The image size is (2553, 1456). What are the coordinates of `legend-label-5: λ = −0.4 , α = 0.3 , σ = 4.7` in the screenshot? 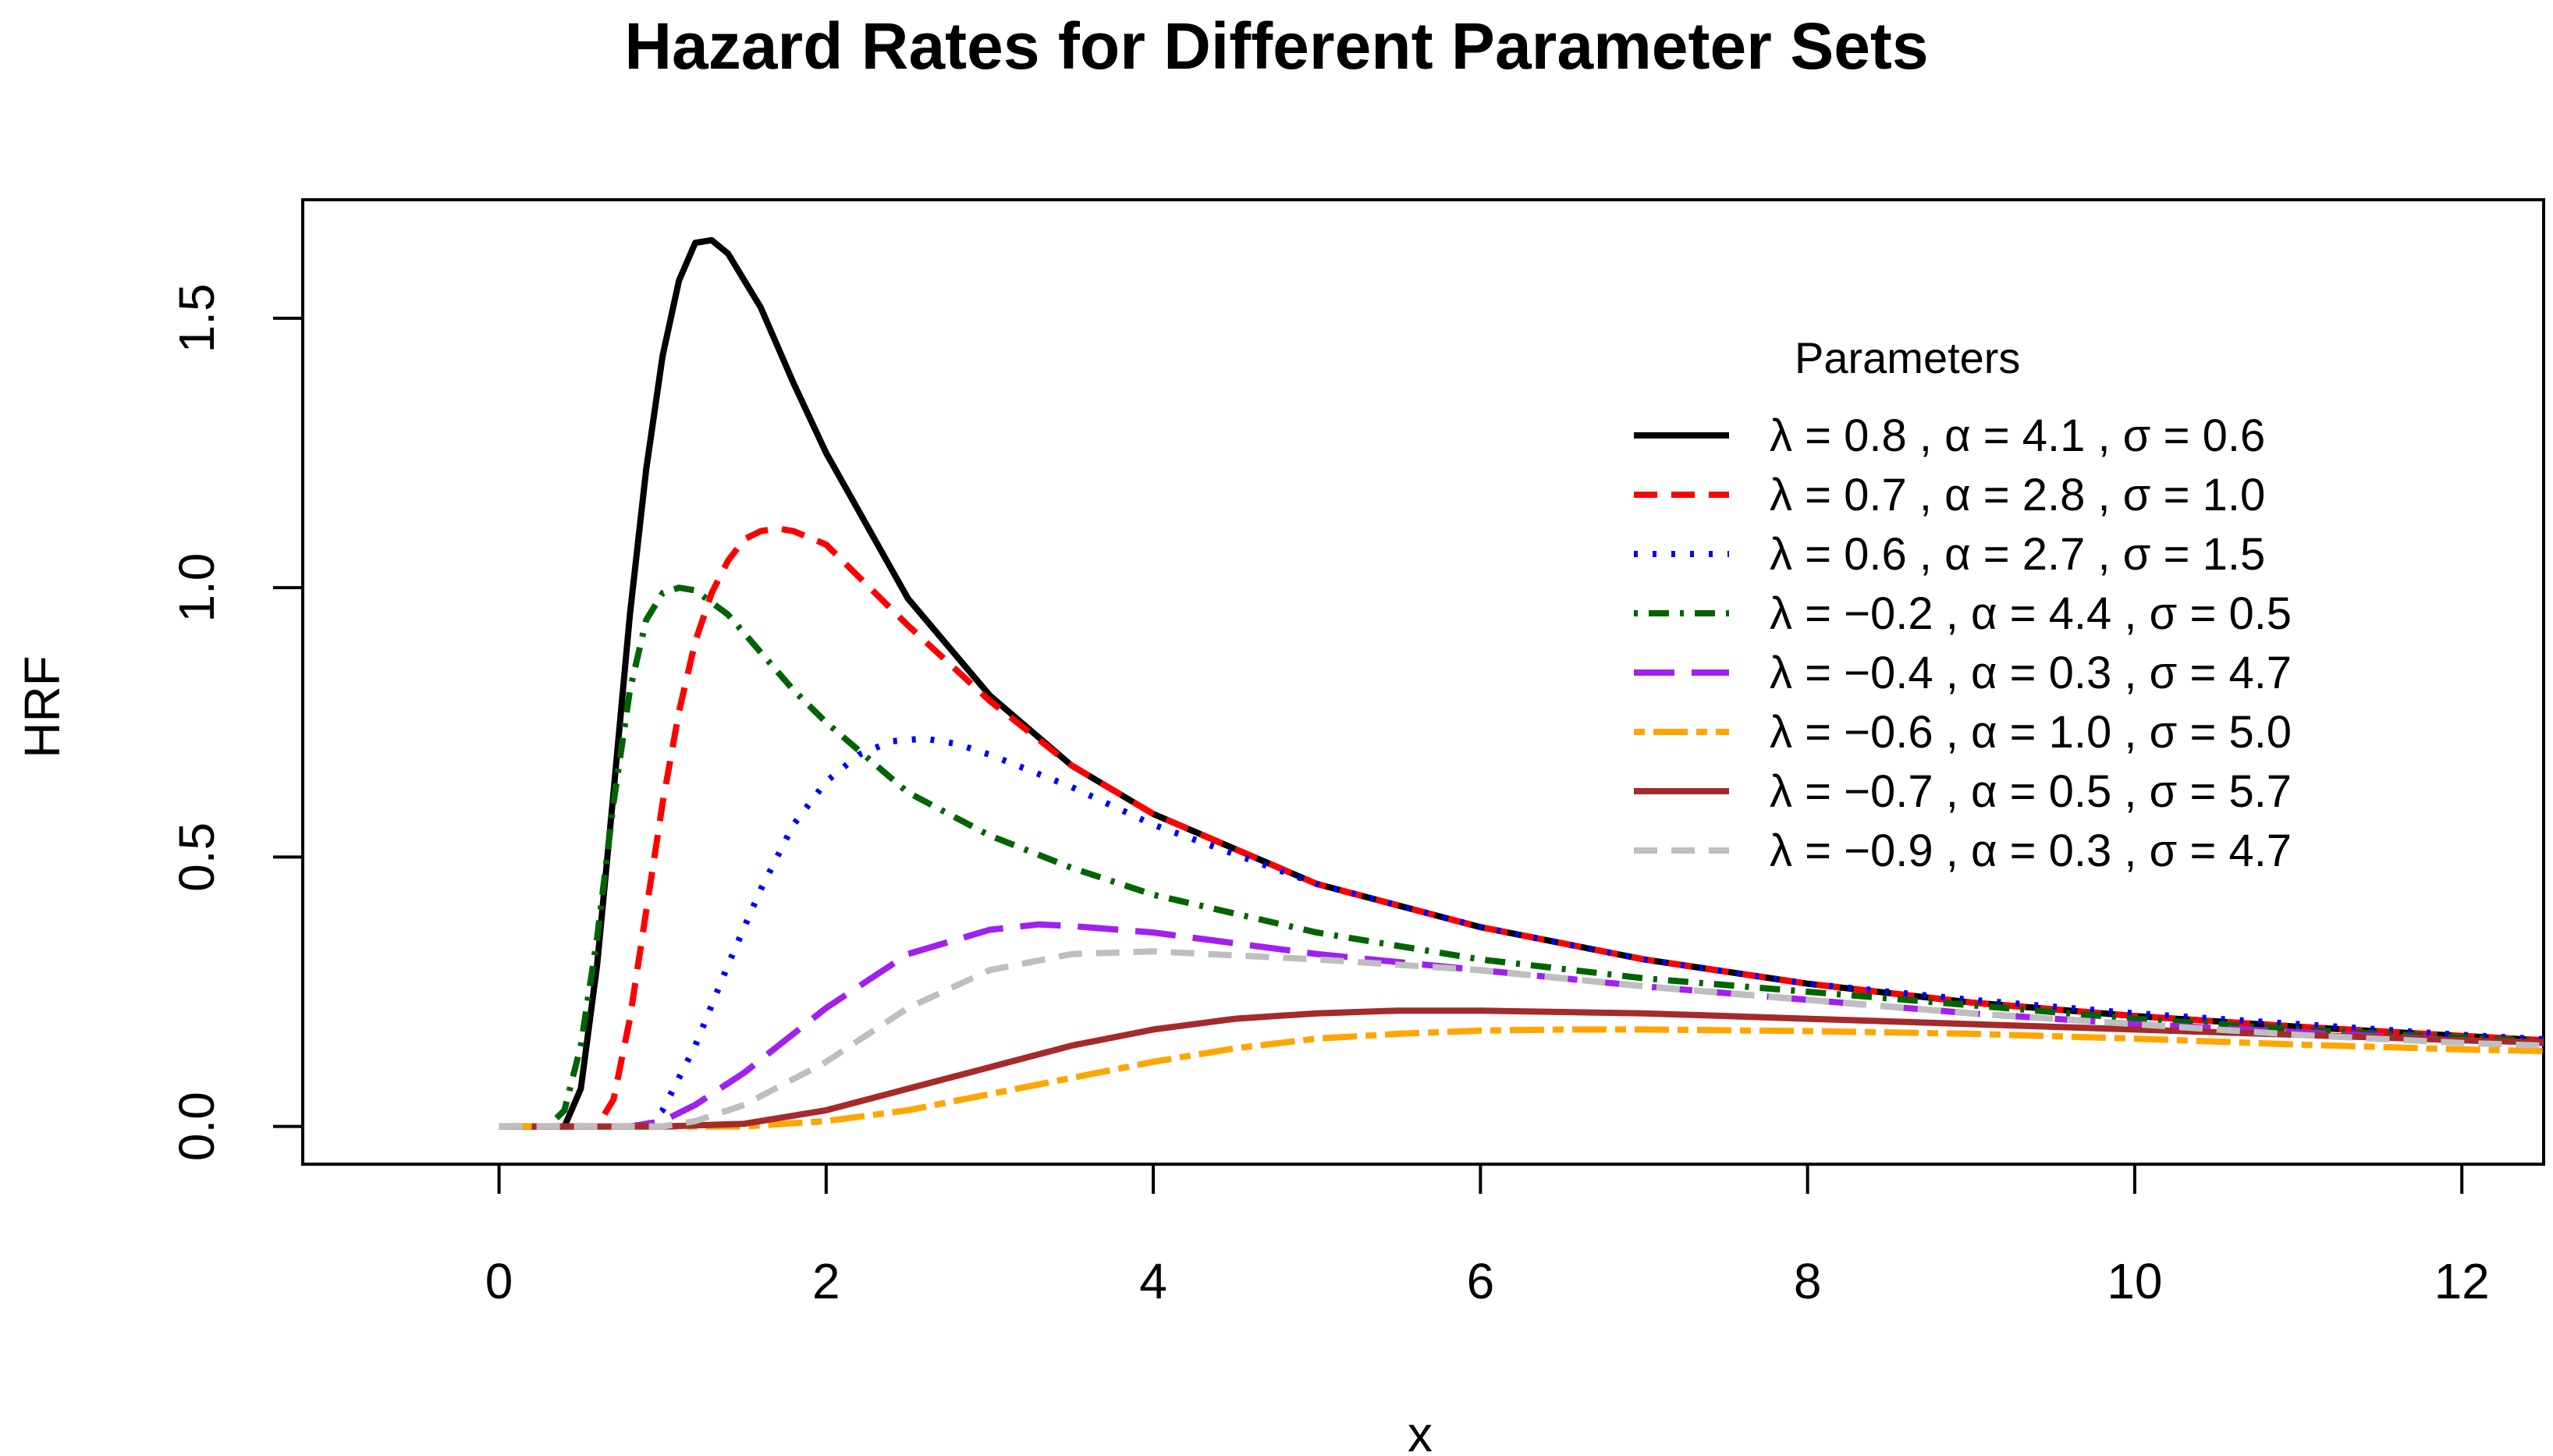 It's located at (2031, 673).